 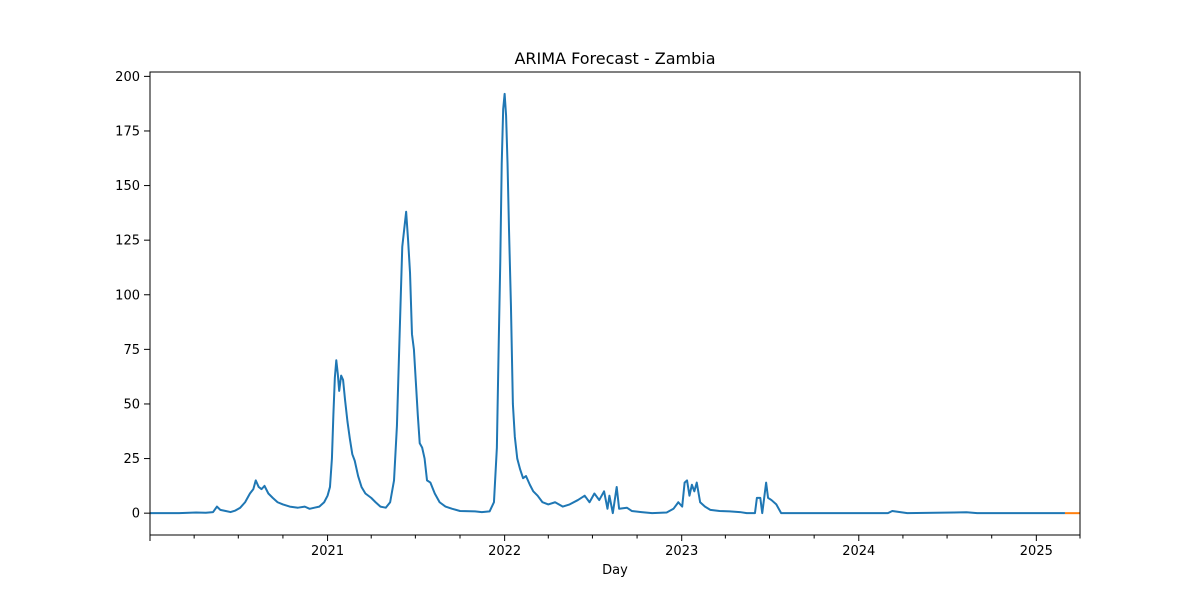 I want to click on x-axis-label: Day, so click(x=615, y=570).